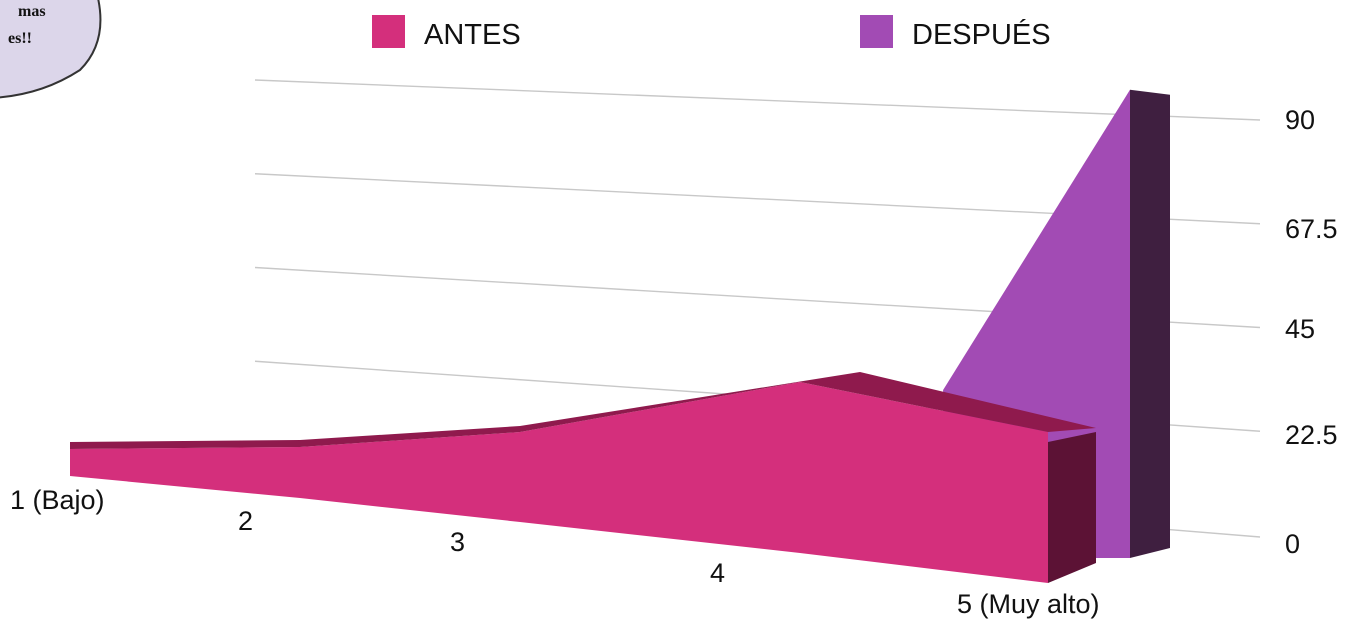  I want to click on y-tick-label-90: 90, so click(1300, 120).